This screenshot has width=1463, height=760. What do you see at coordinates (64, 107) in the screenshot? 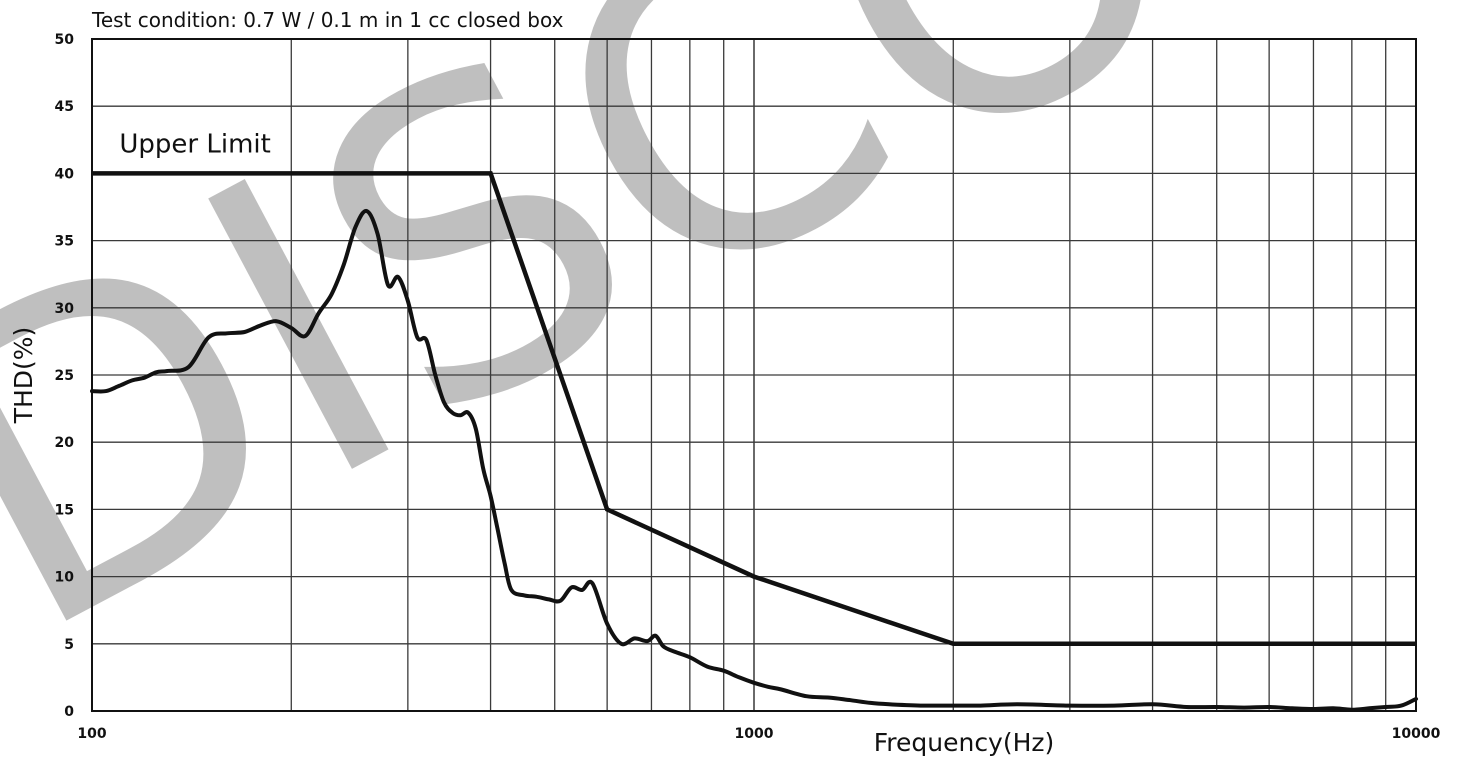
I see `y-tick-label: 45` at bounding box center [64, 107].